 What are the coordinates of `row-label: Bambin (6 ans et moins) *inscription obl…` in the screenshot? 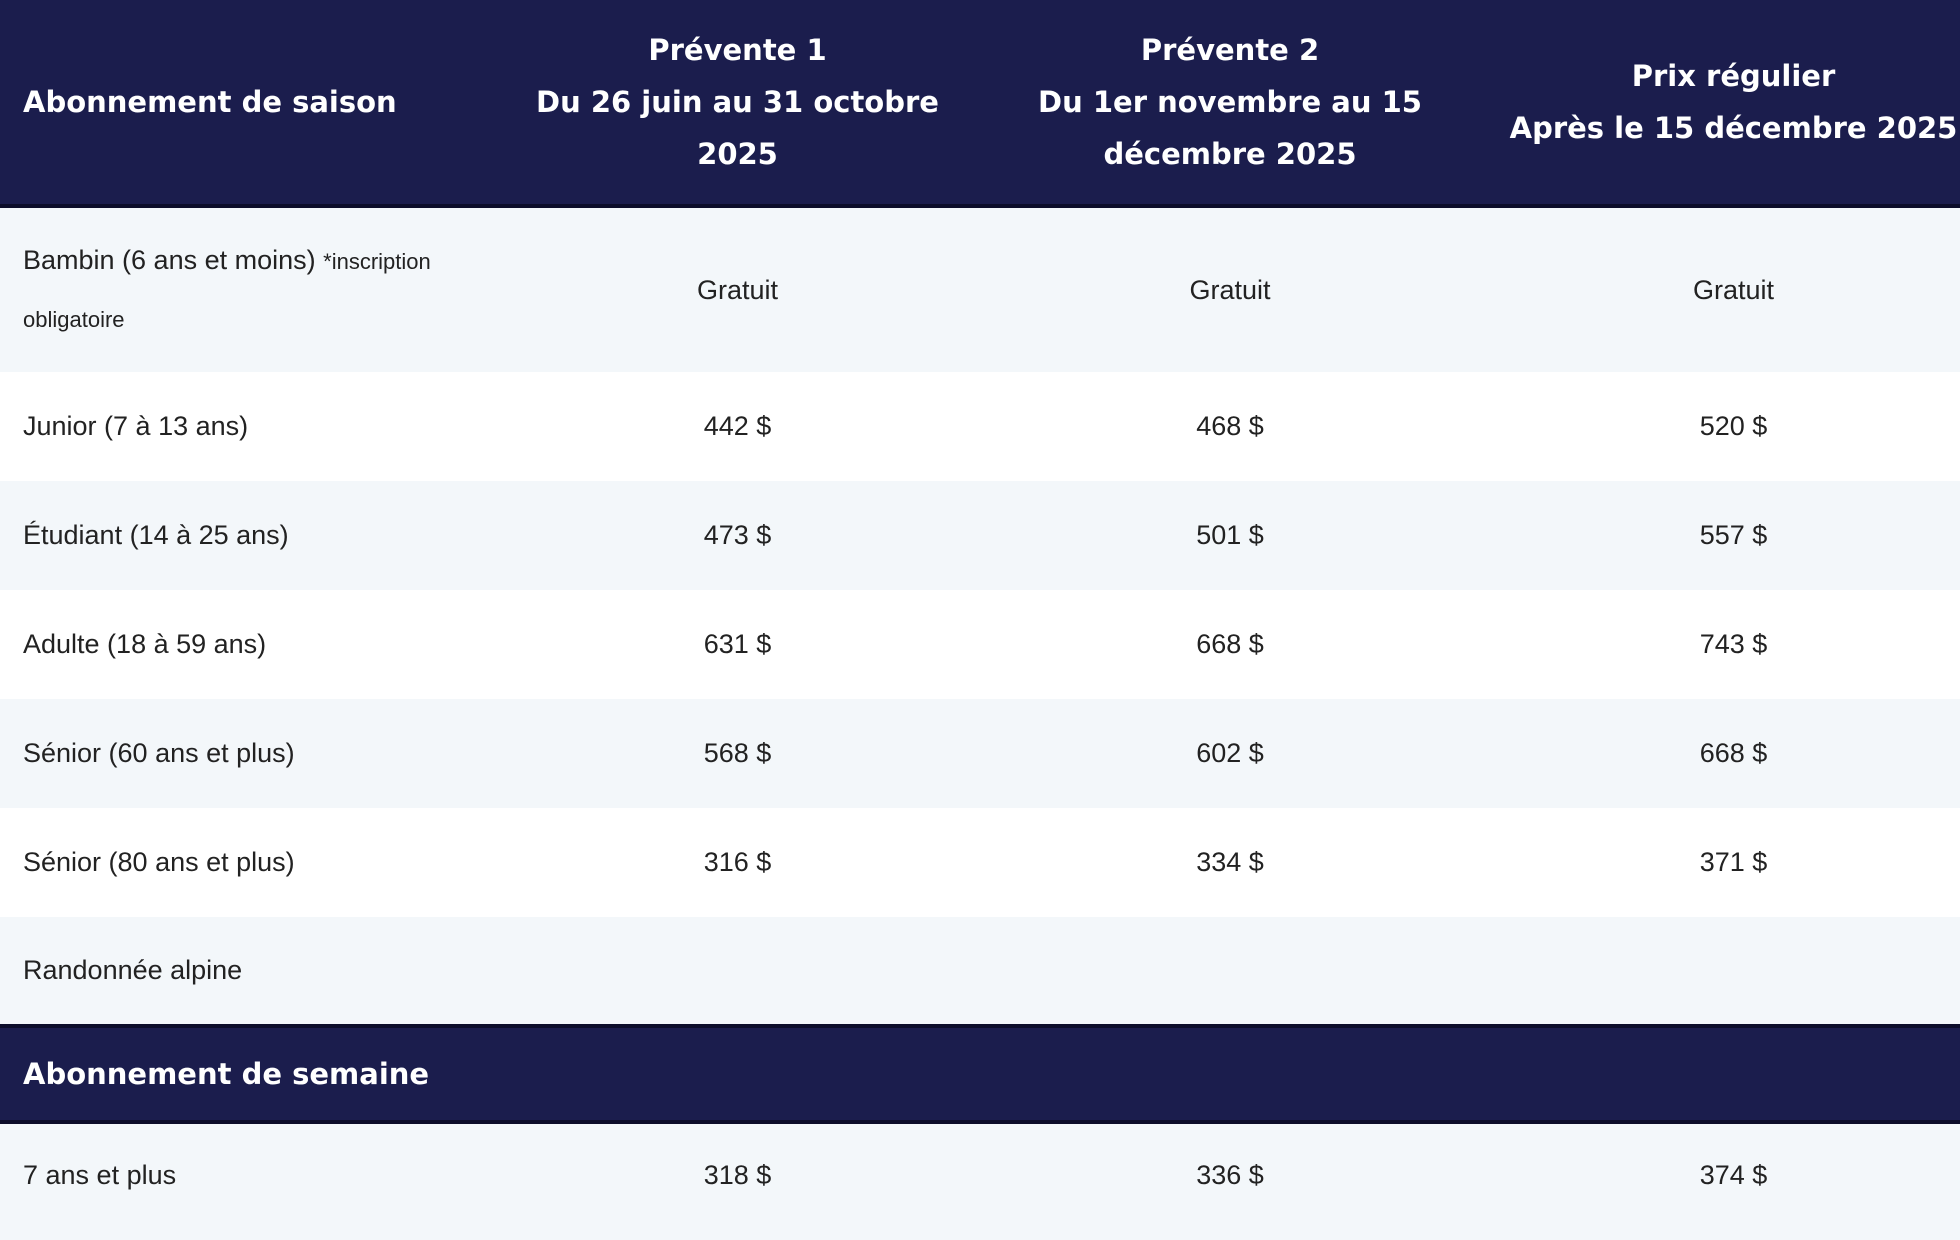 It's located at (261, 289).